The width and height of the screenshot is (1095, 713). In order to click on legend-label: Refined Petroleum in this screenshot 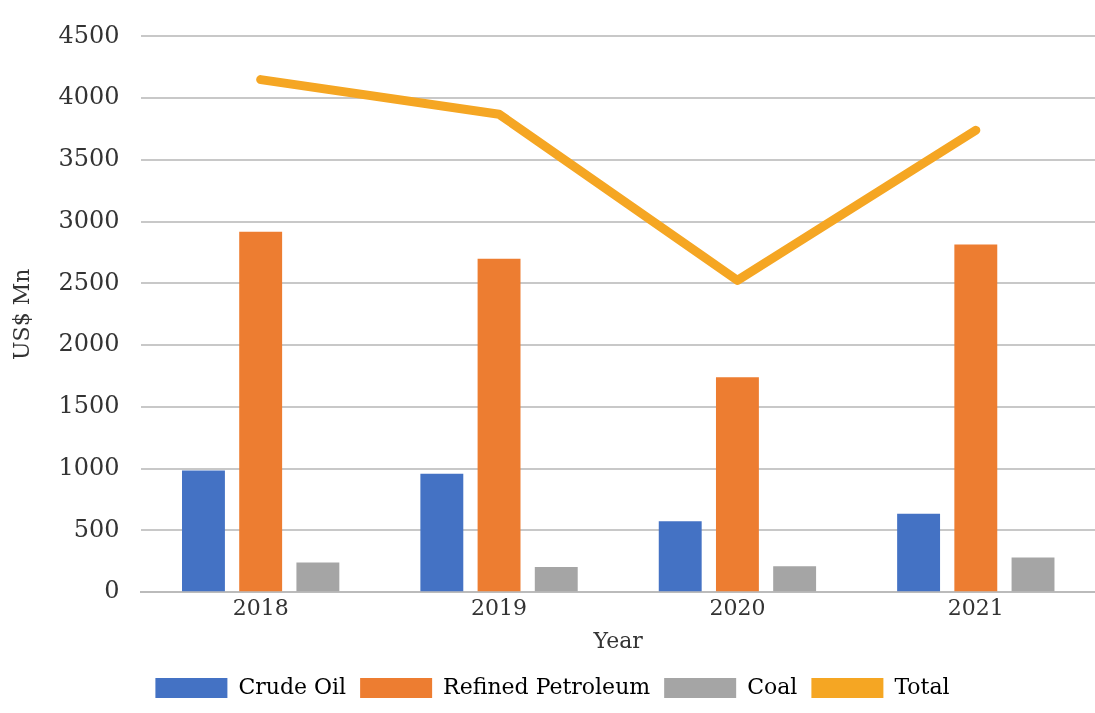, I will do `click(547, 686)`.